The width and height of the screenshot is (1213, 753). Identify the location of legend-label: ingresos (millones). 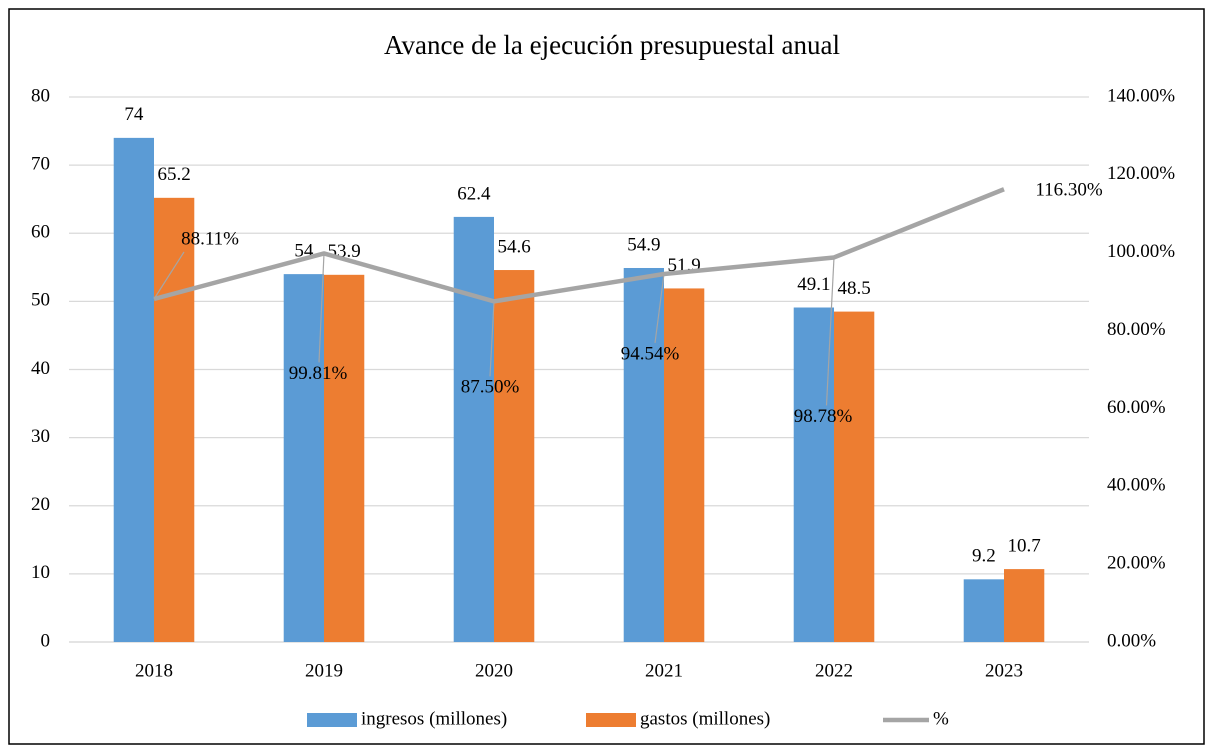
(434, 718).